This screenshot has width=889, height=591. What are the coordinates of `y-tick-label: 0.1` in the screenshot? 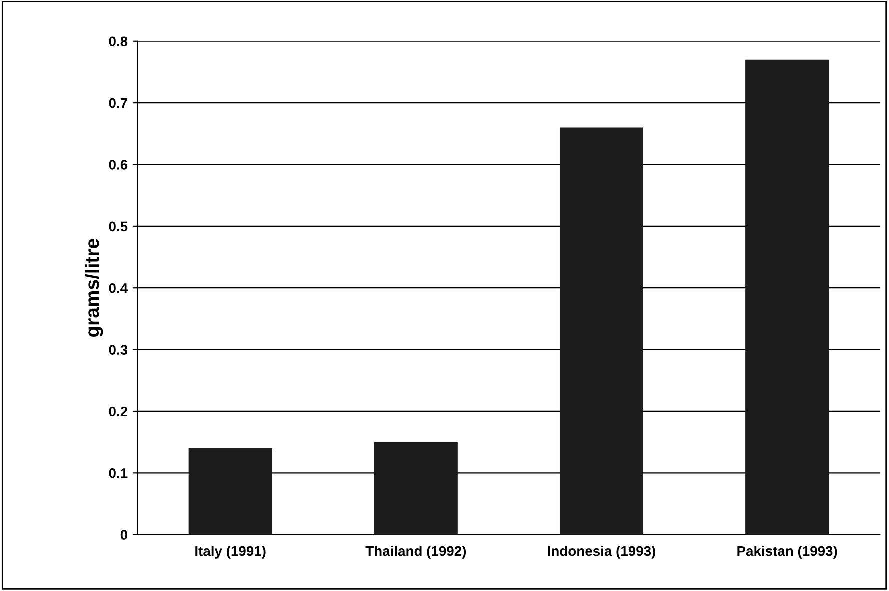 It's located at (118, 473).